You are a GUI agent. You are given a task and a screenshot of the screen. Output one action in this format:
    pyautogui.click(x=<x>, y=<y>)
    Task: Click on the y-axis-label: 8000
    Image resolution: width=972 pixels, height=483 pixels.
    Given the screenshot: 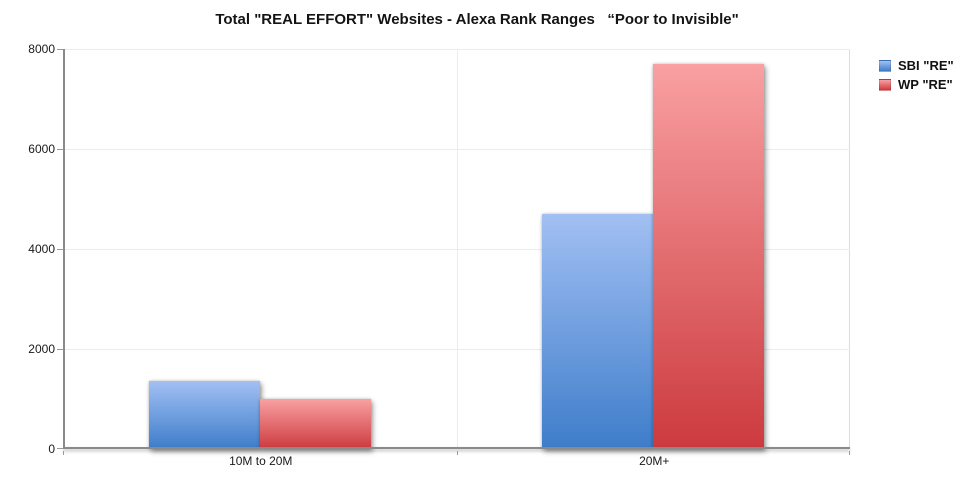 What is the action you would take?
    pyautogui.click(x=41, y=49)
    